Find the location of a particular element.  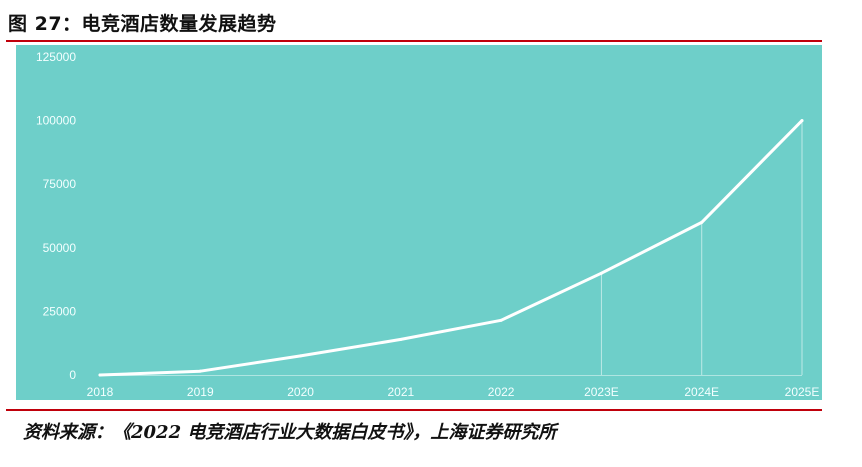

x-tick-label: 2021 is located at coordinates (401, 392).